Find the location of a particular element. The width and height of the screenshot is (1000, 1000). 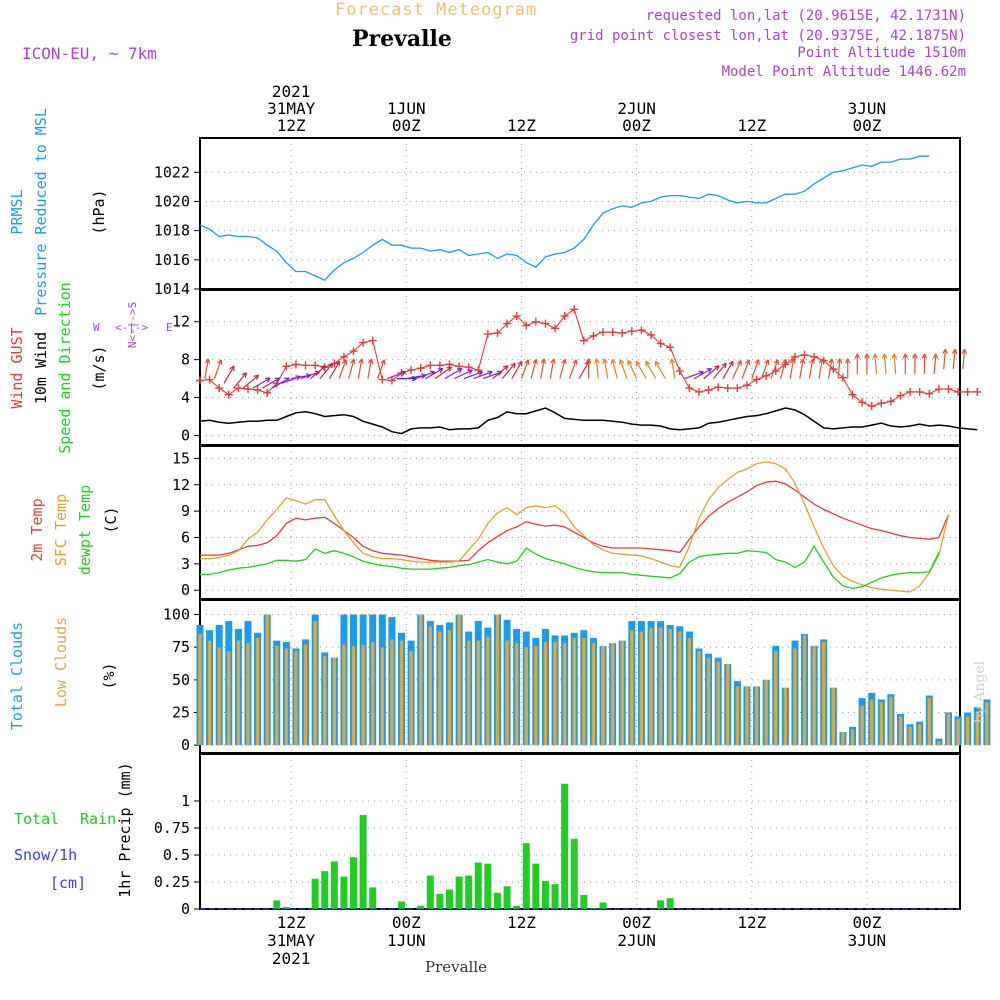

panel-wind-background is located at coordinates (580, 367).